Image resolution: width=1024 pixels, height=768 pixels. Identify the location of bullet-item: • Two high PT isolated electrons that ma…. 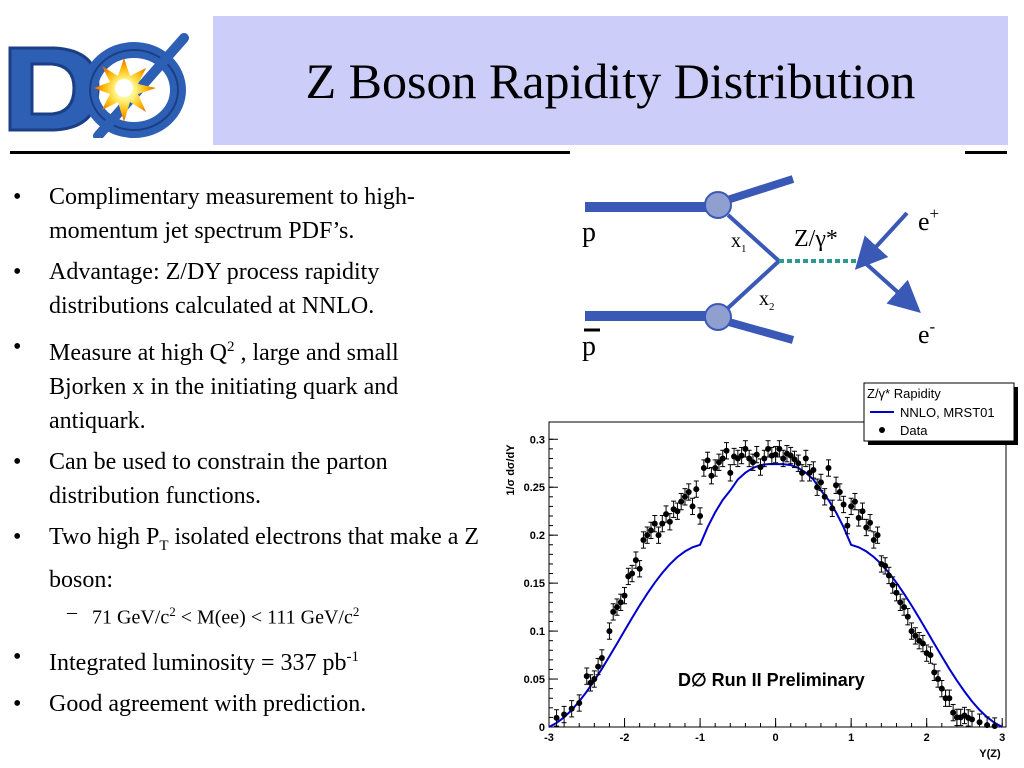
(245, 558).